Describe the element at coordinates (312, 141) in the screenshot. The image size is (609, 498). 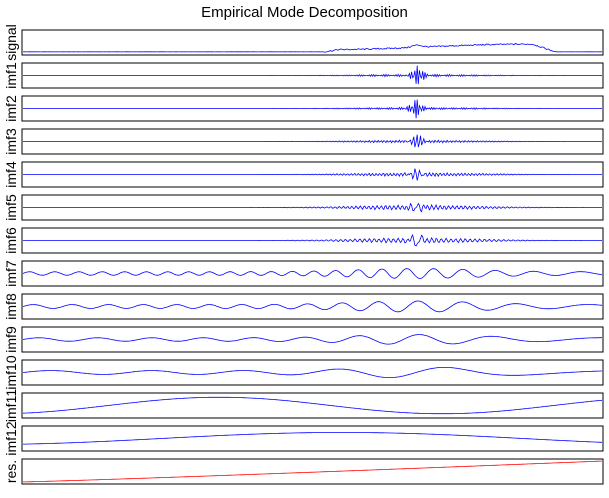
I see `series-line-imf3` at that location.